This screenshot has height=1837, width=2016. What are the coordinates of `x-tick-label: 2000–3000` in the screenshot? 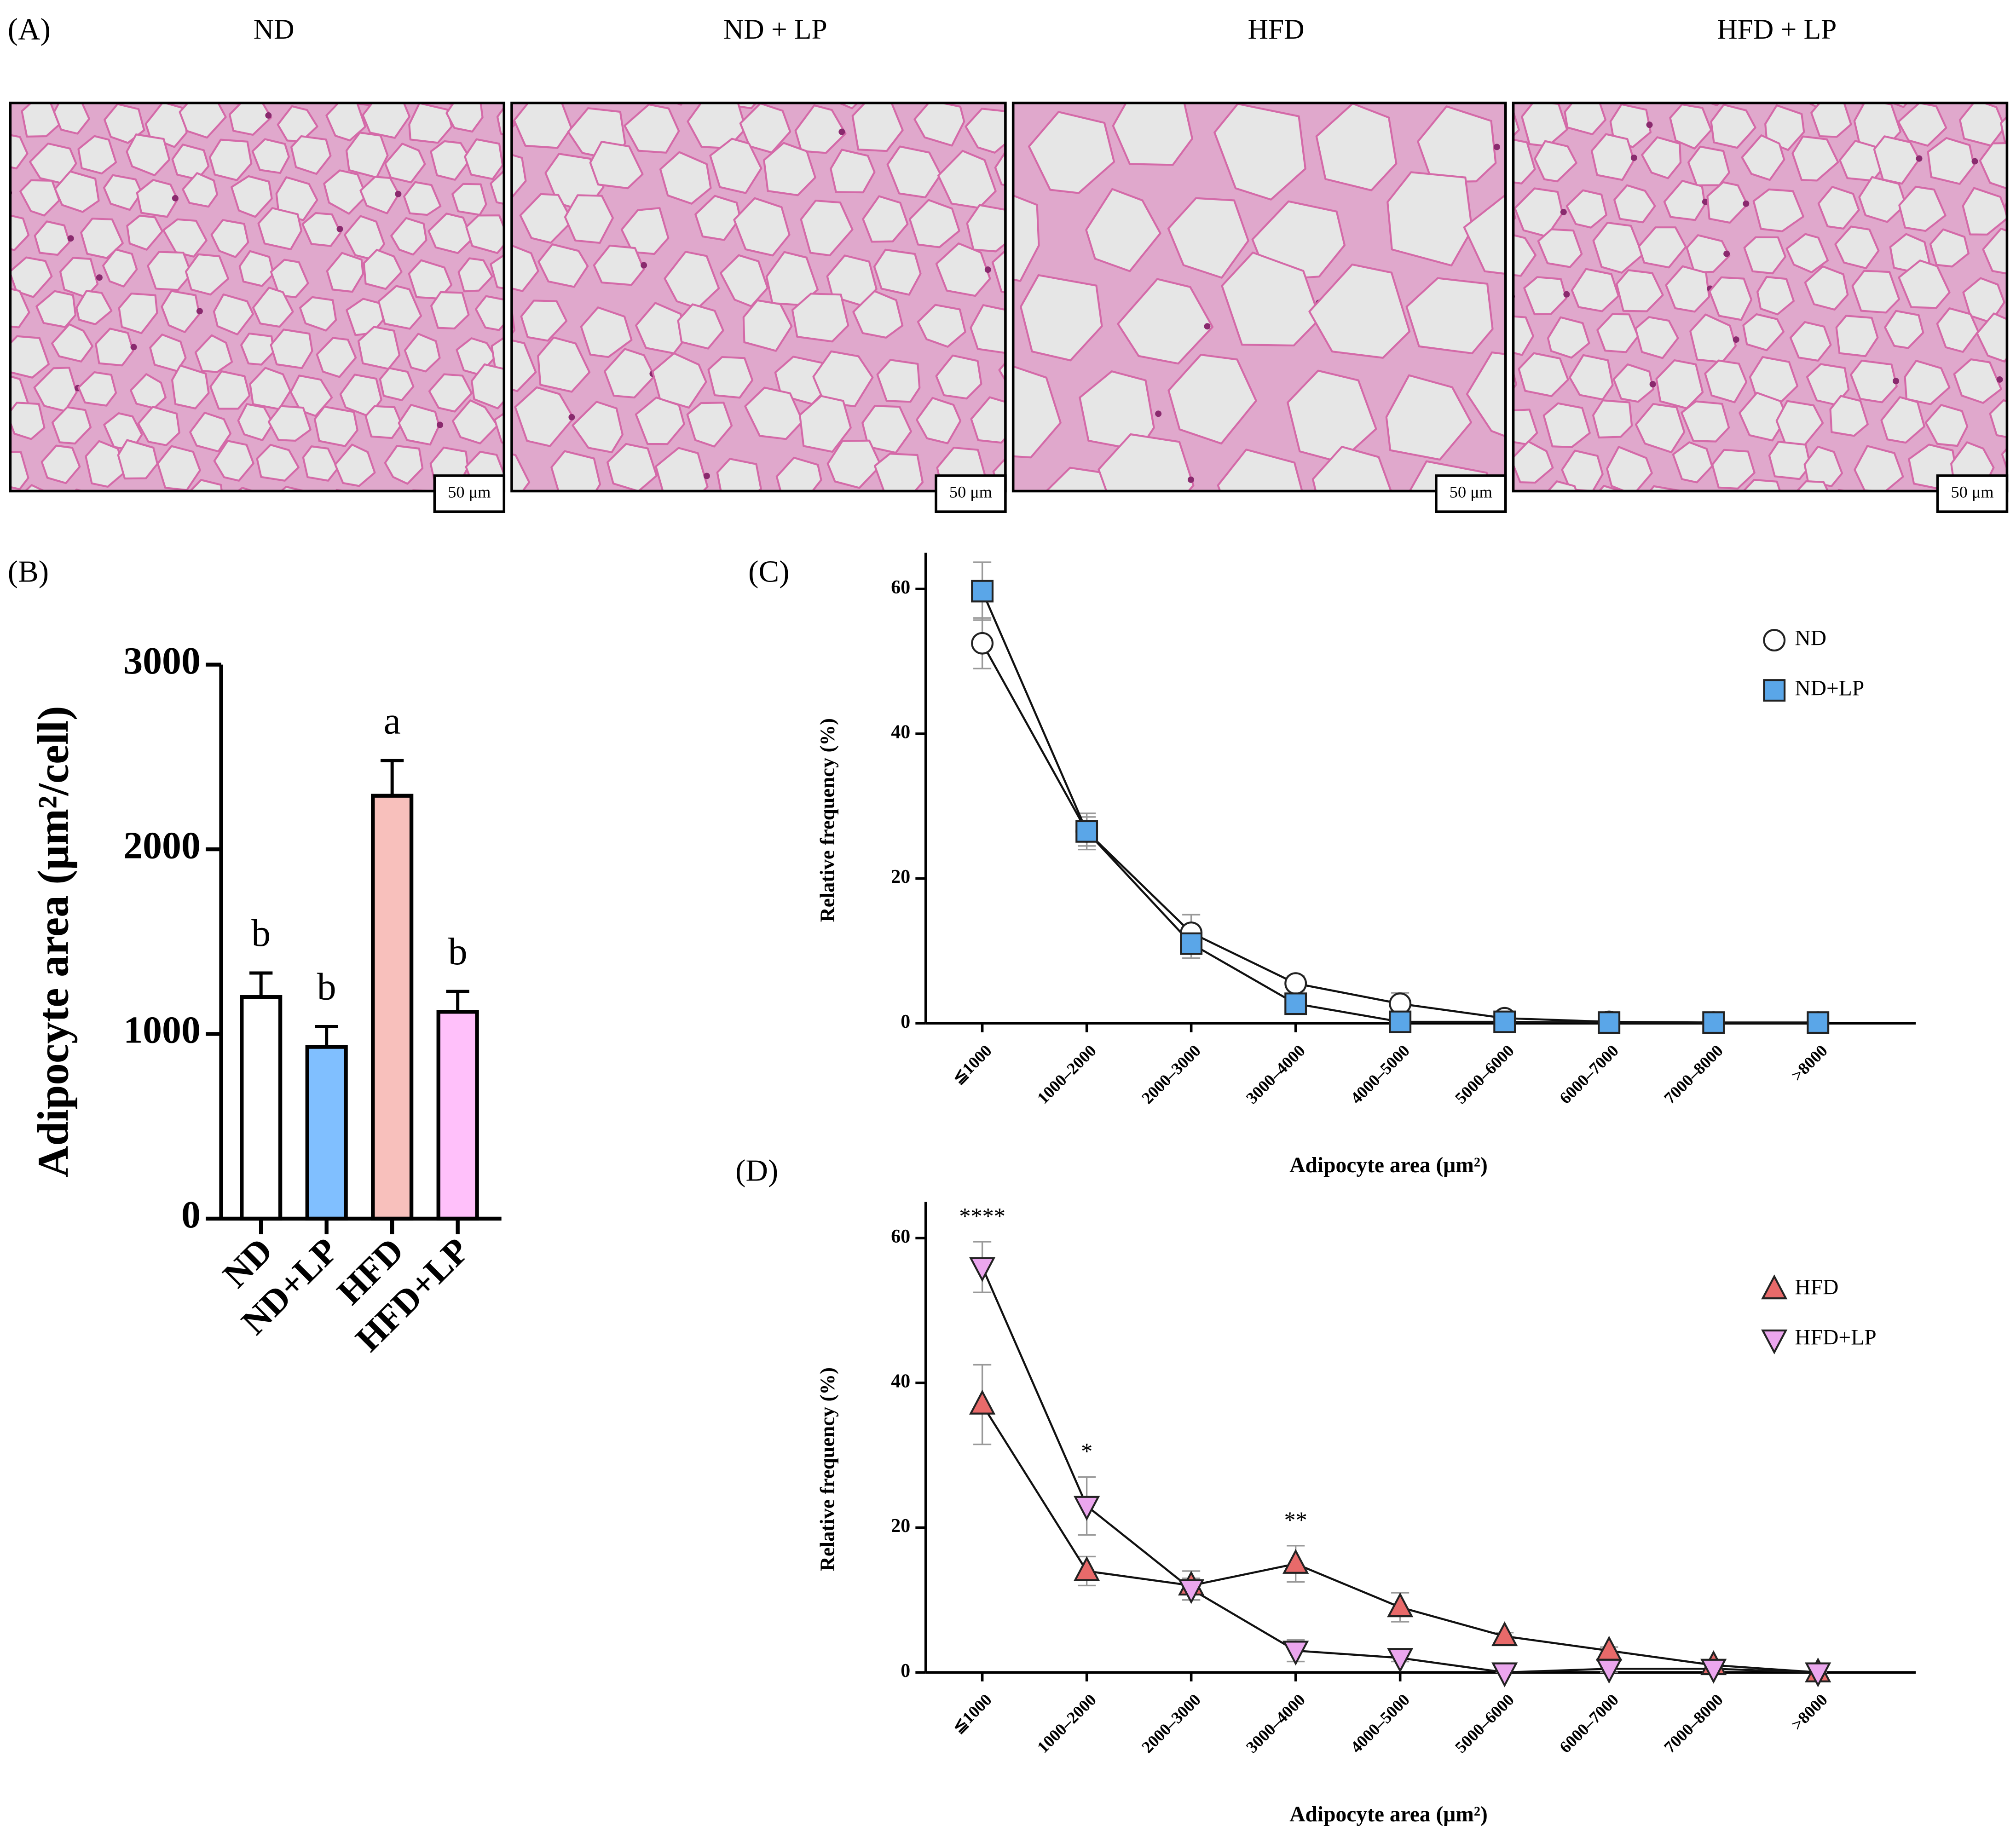 It's located at (1171, 1723).